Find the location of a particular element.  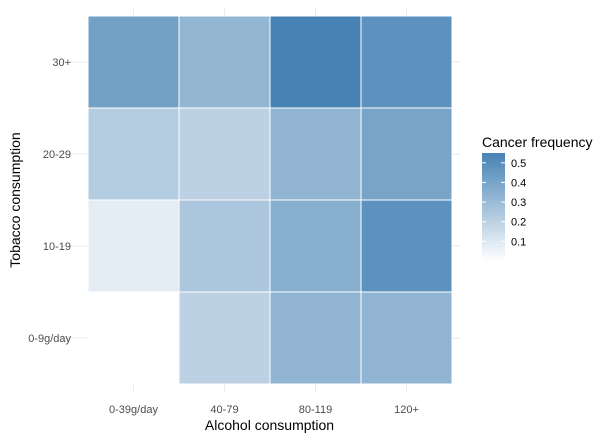

x-axis-ticks: 0-39g/day 40-79 80-119 120+ is located at coordinates (264, 410).